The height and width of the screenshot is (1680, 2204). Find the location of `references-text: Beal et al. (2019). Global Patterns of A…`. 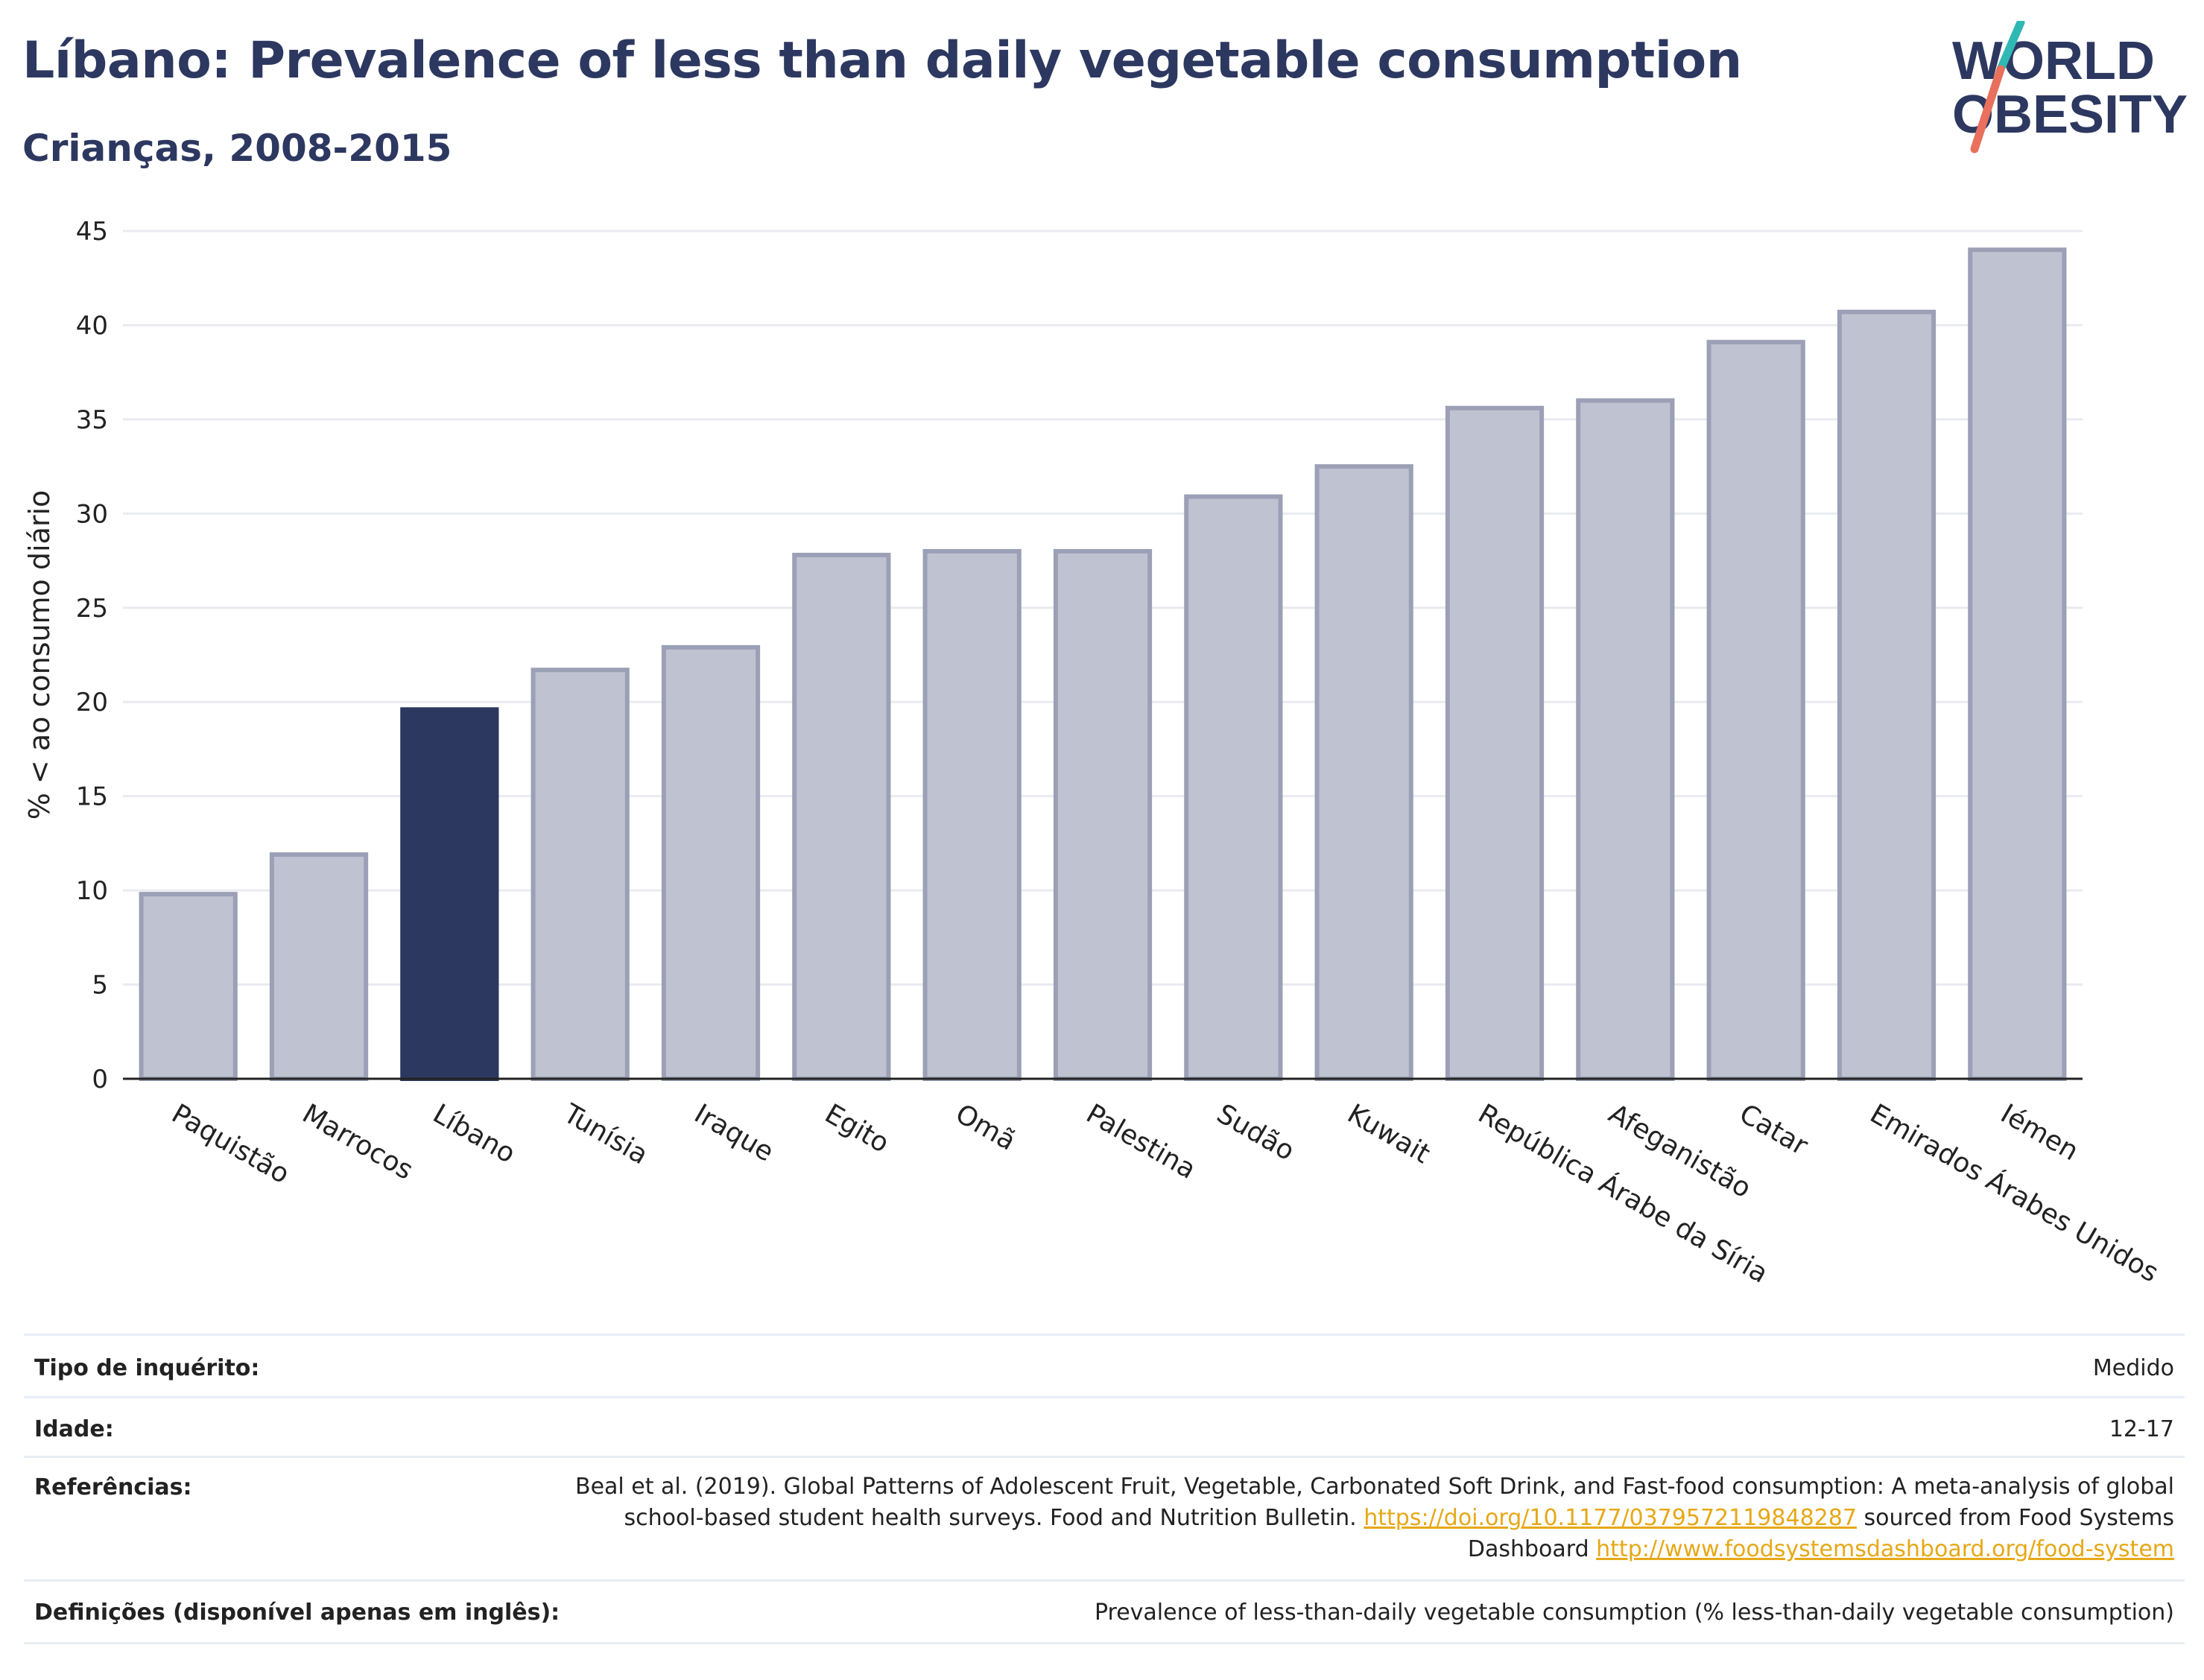

references-text: Beal et al. (2019). Global Patterns of A… is located at coordinates (1374, 1502).